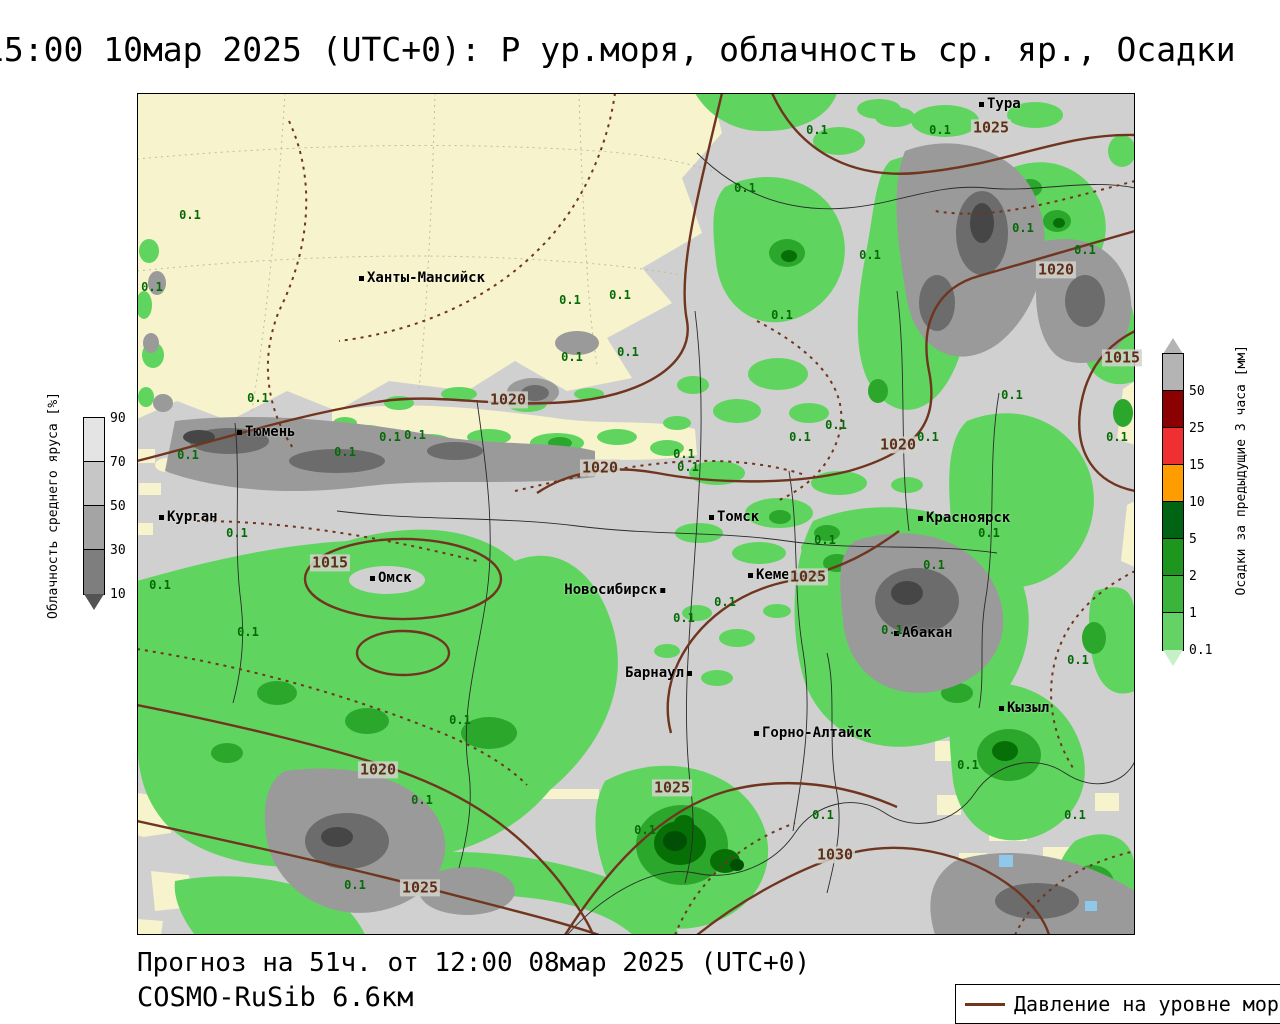 This screenshot has width=1280, height=1024. Describe the element at coordinates (1241, 470) in the screenshot. I see `precip-colorbar-title: Осадки за предыдущие 3 часа [мм]` at that location.